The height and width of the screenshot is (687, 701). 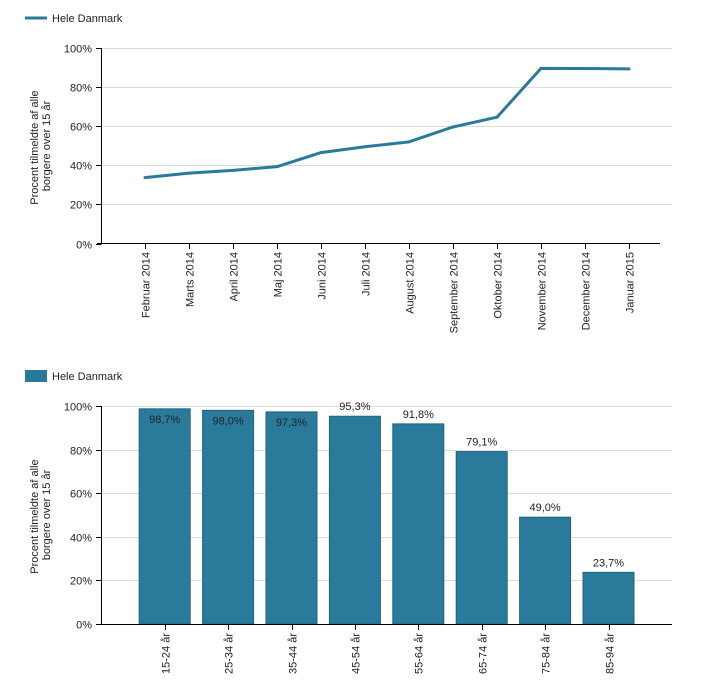 I want to click on bar-y-tick-label: 20%, so click(x=81, y=582).